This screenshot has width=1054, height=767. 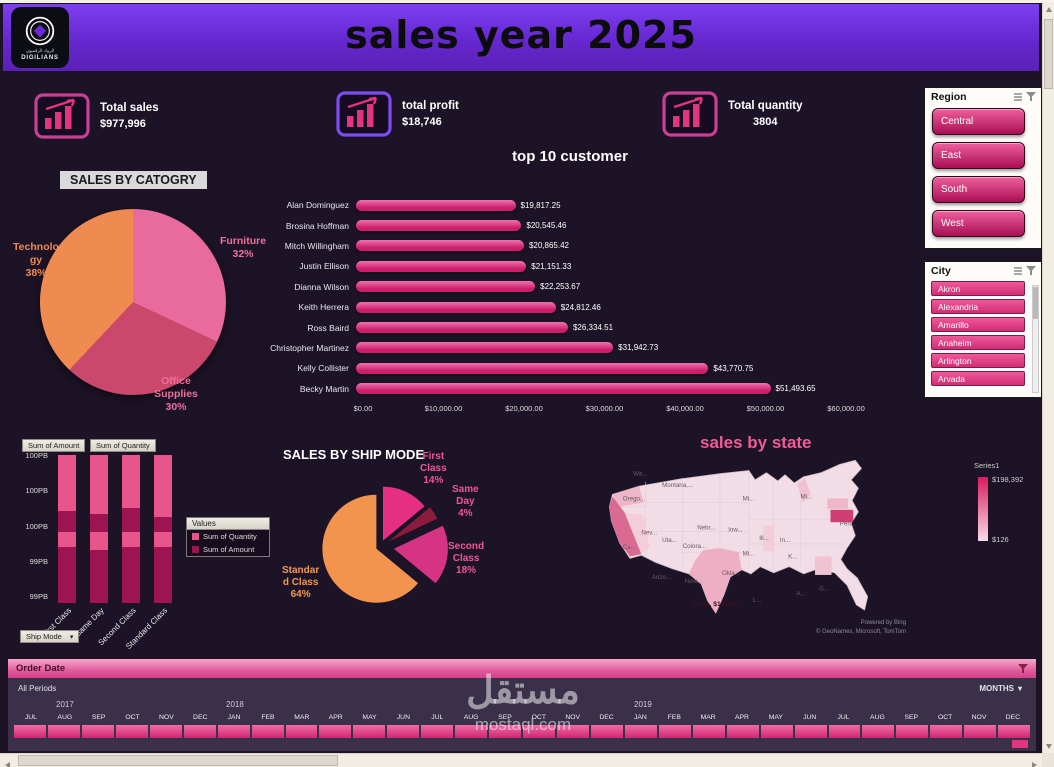 What do you see at coordinates (1034, 764) in the screenshot?
I see `scroll-right-arrow` at bounding box center [1034, 764].